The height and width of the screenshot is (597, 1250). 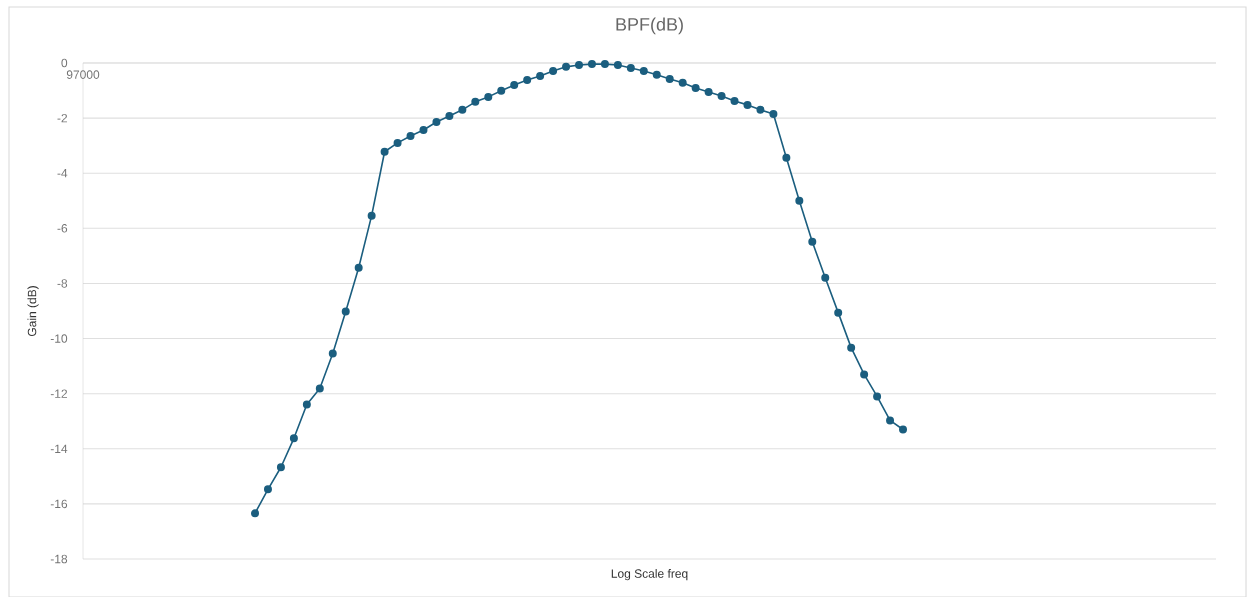 I want to click on y-tick-label: -4, so click(x=62, y=173).